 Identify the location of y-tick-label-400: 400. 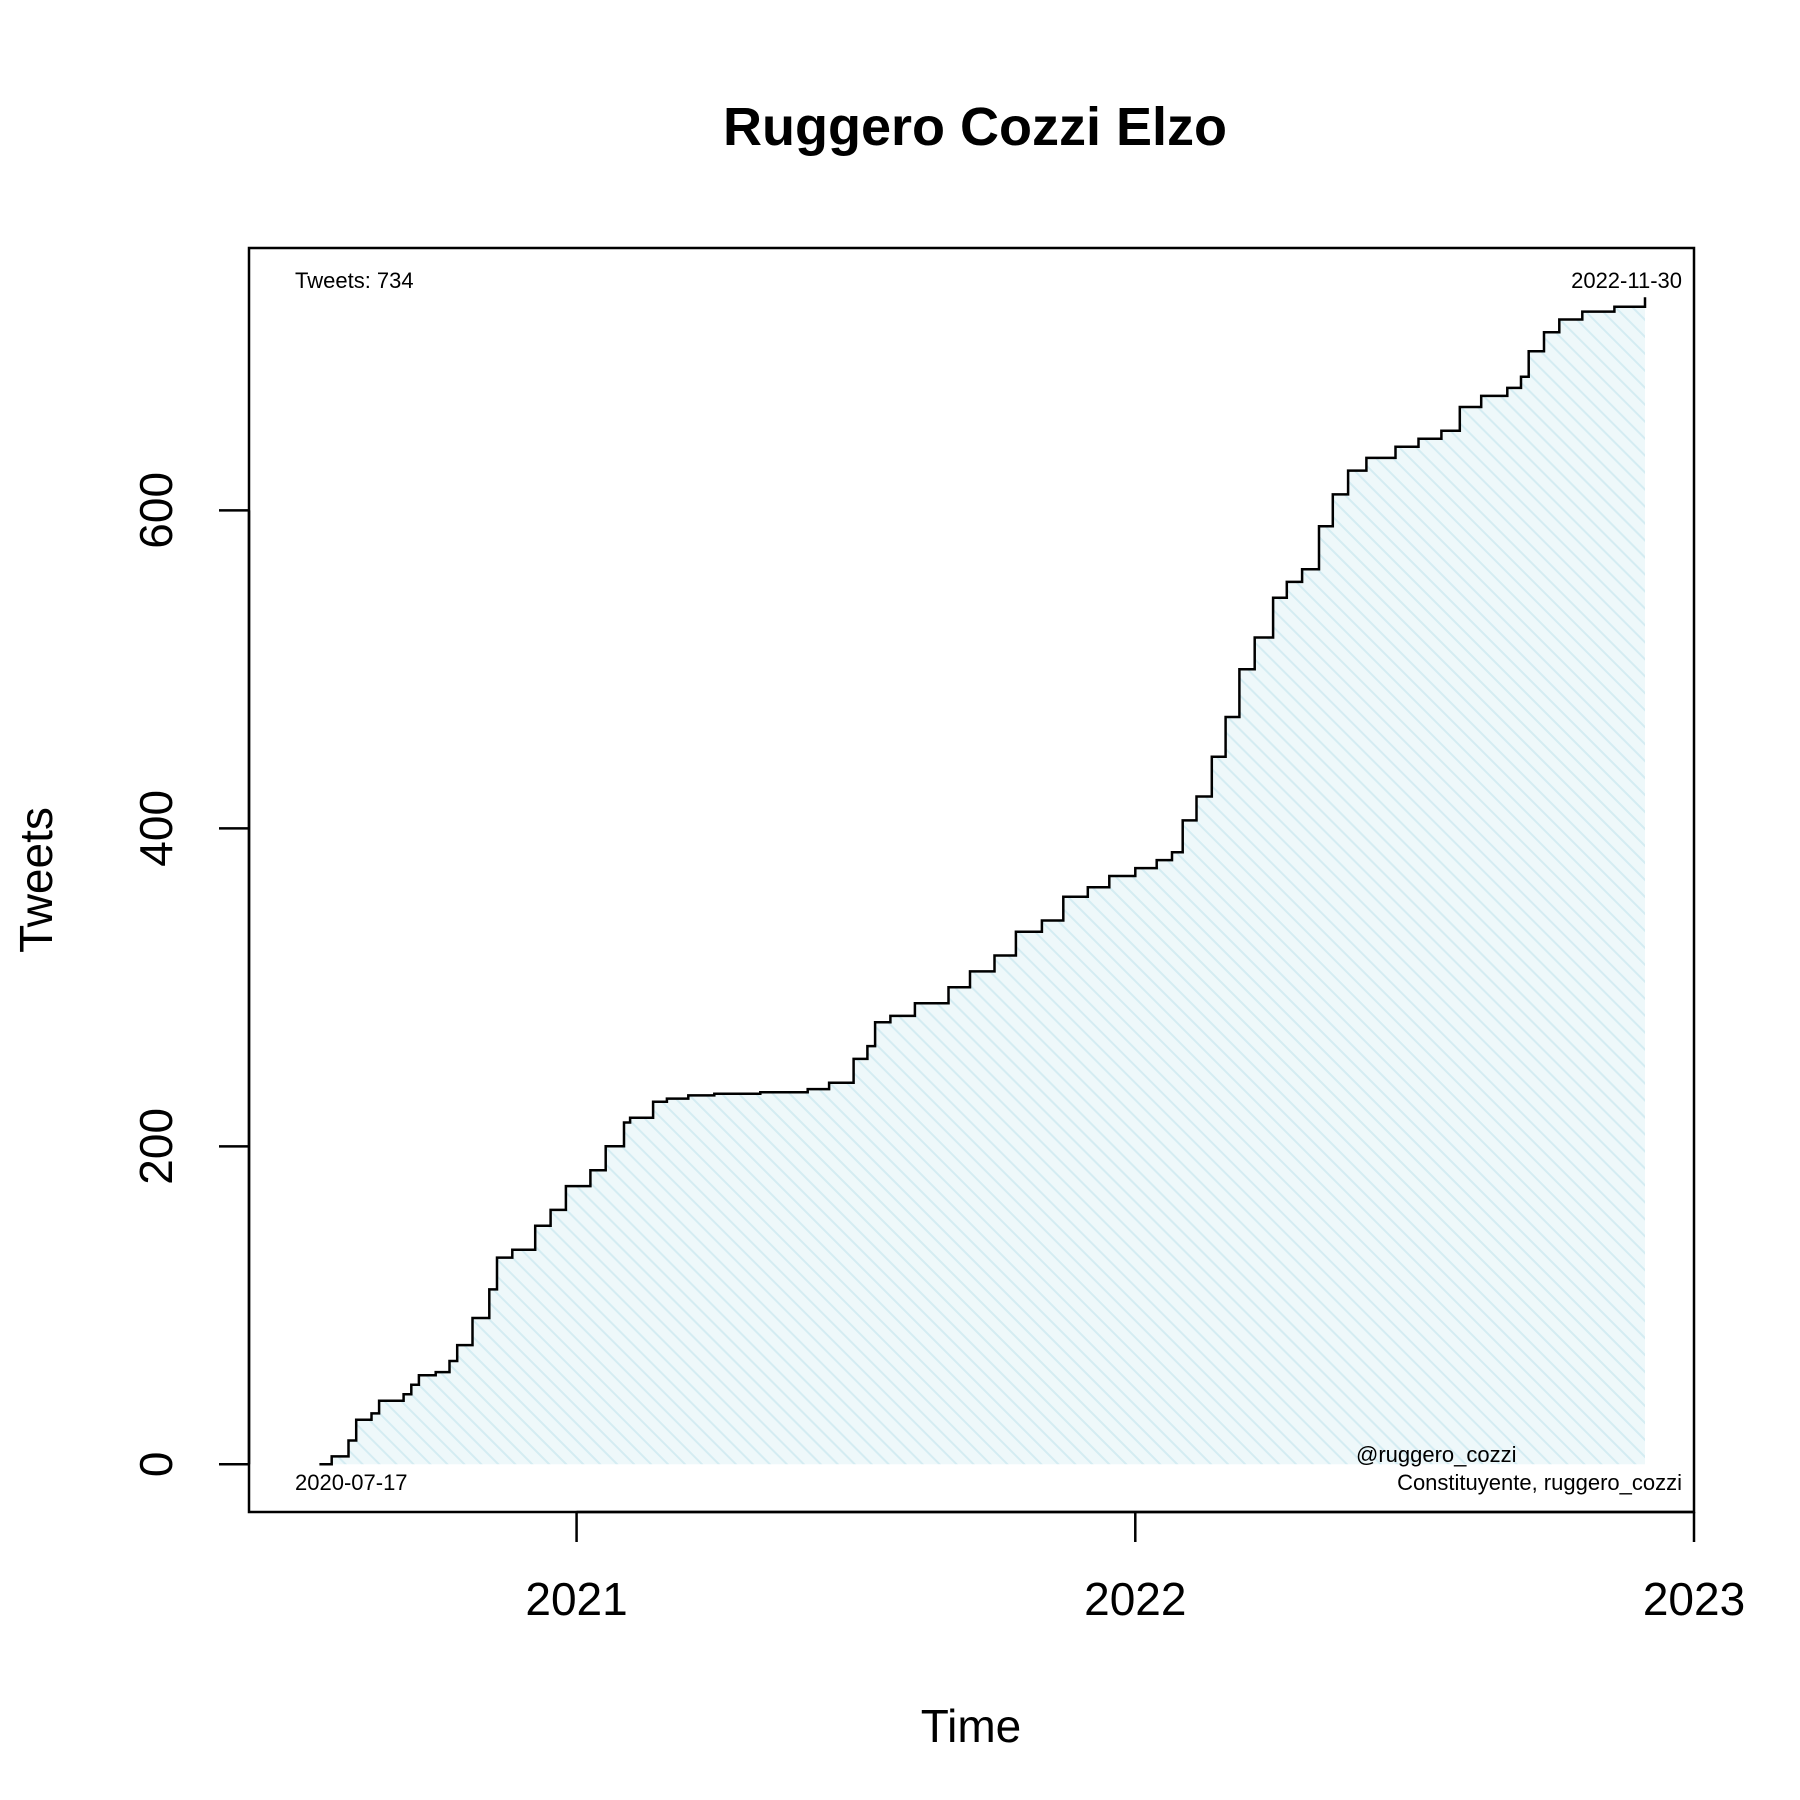
(156, 828).